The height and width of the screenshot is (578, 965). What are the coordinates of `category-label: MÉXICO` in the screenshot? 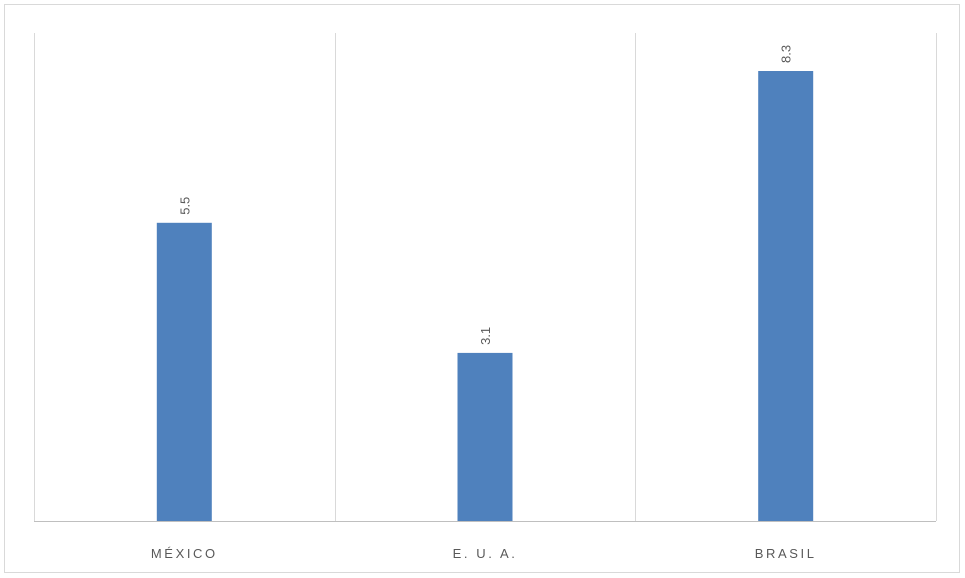 It's located at (184, 553).